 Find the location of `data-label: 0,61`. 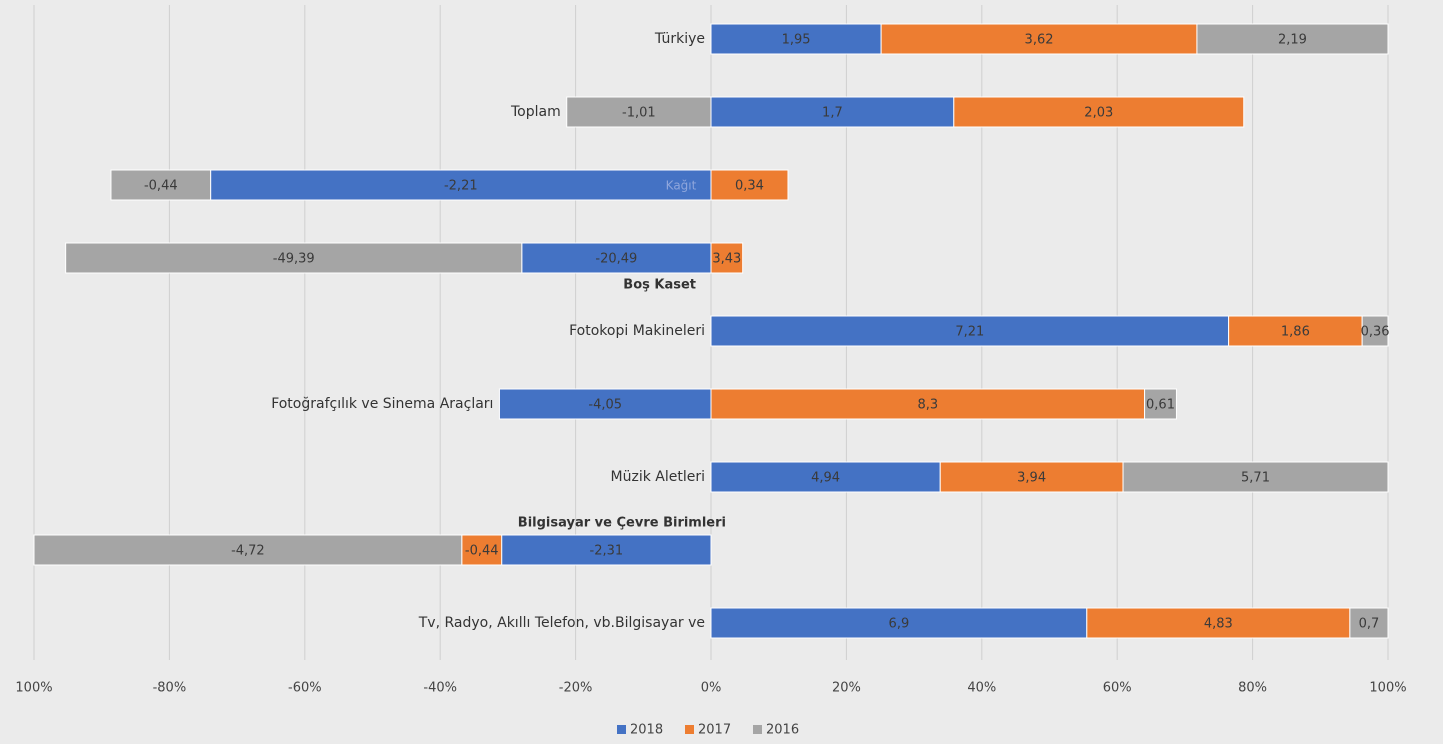

data-label: 0,61 is located at coordinates (1160, 405).